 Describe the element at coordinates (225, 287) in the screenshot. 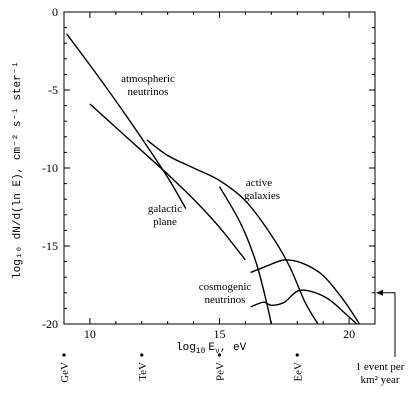

I see `annotation-cosmogenic: cosmogenic` at that location.